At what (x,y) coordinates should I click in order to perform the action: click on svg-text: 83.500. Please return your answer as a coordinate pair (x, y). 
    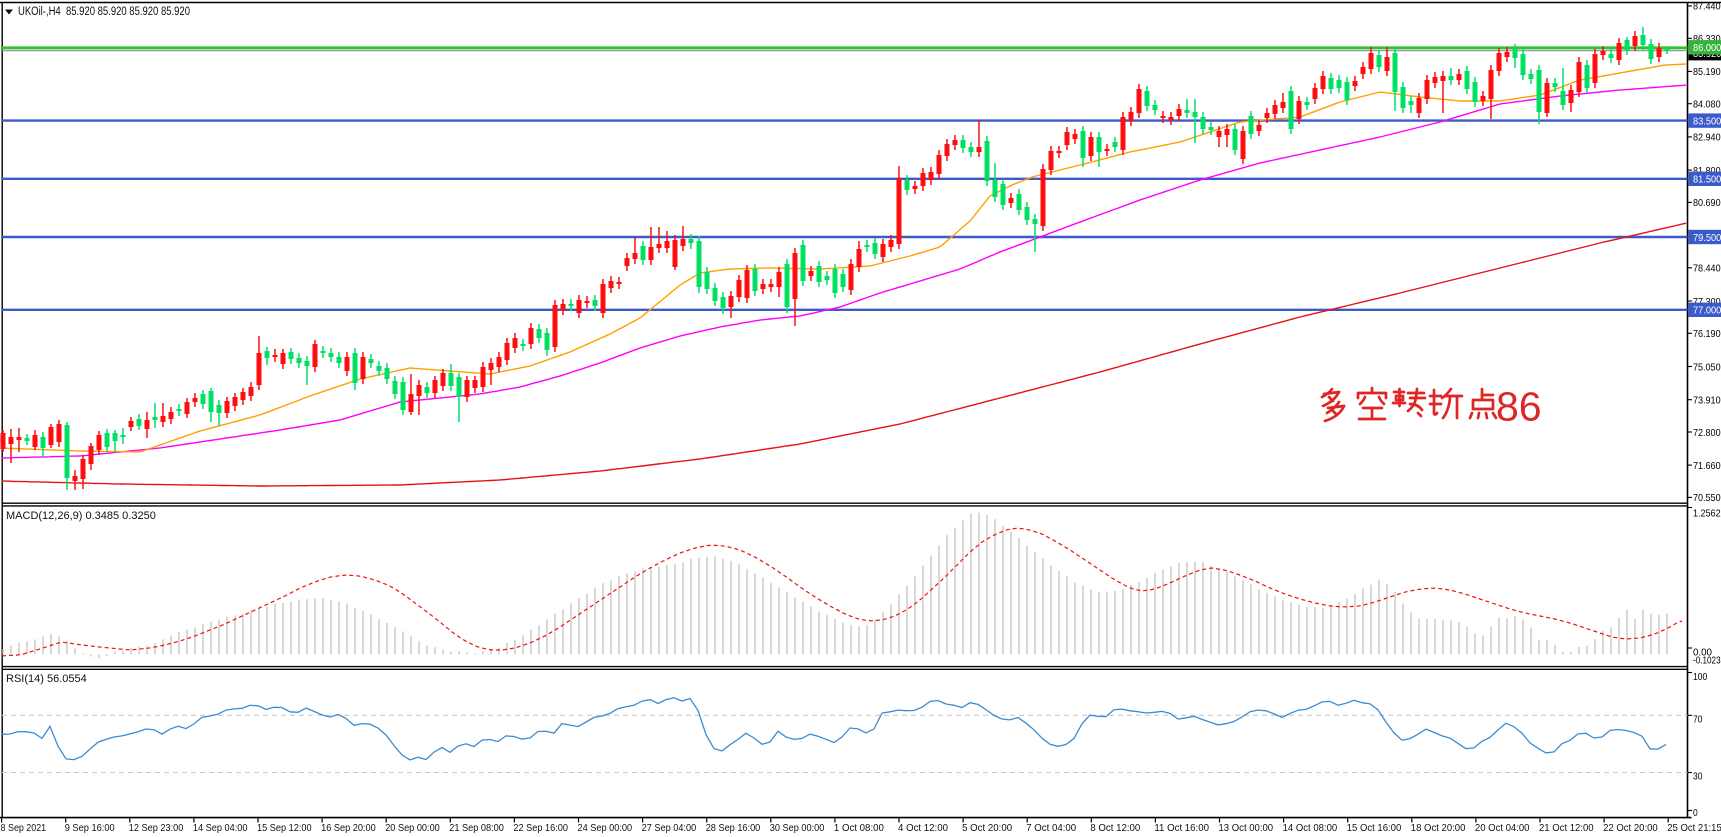
    Looking at the image, I should click on (1707, 121).